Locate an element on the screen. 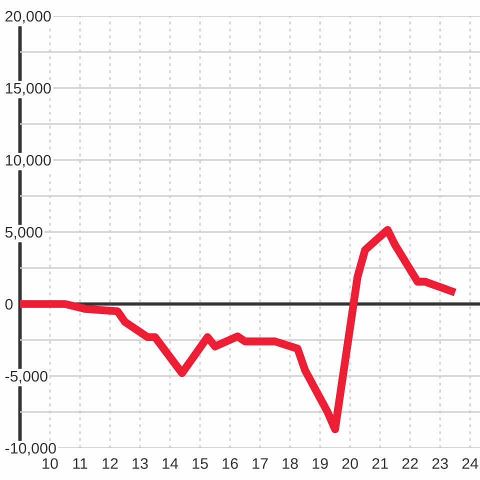 Image resolution: width=480 pixels, height=480 pixels. y-tick-label: 10,000 is located at coordinates (28, 161).